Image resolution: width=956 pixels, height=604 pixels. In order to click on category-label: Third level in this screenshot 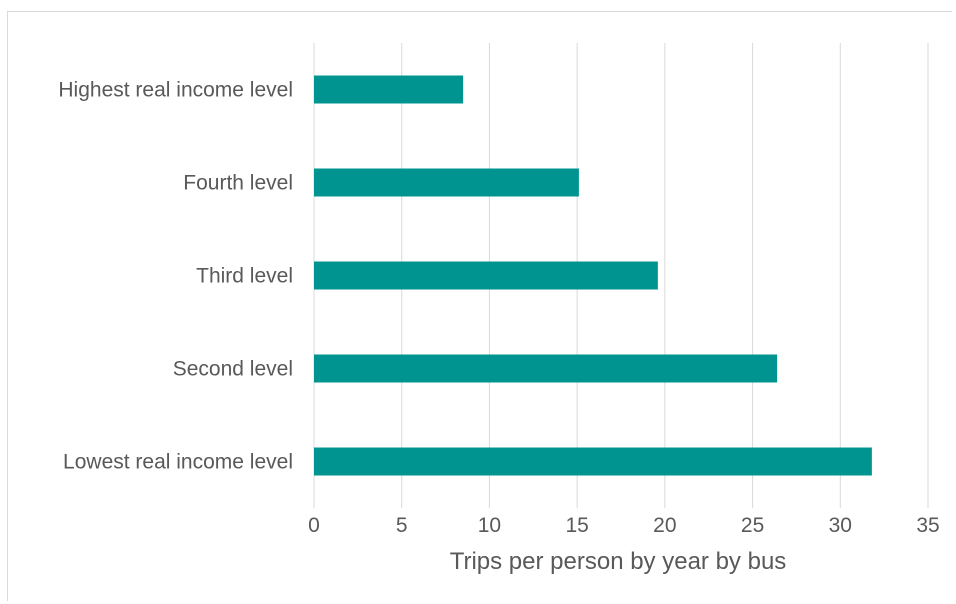, I will do `click(244, 276)`.